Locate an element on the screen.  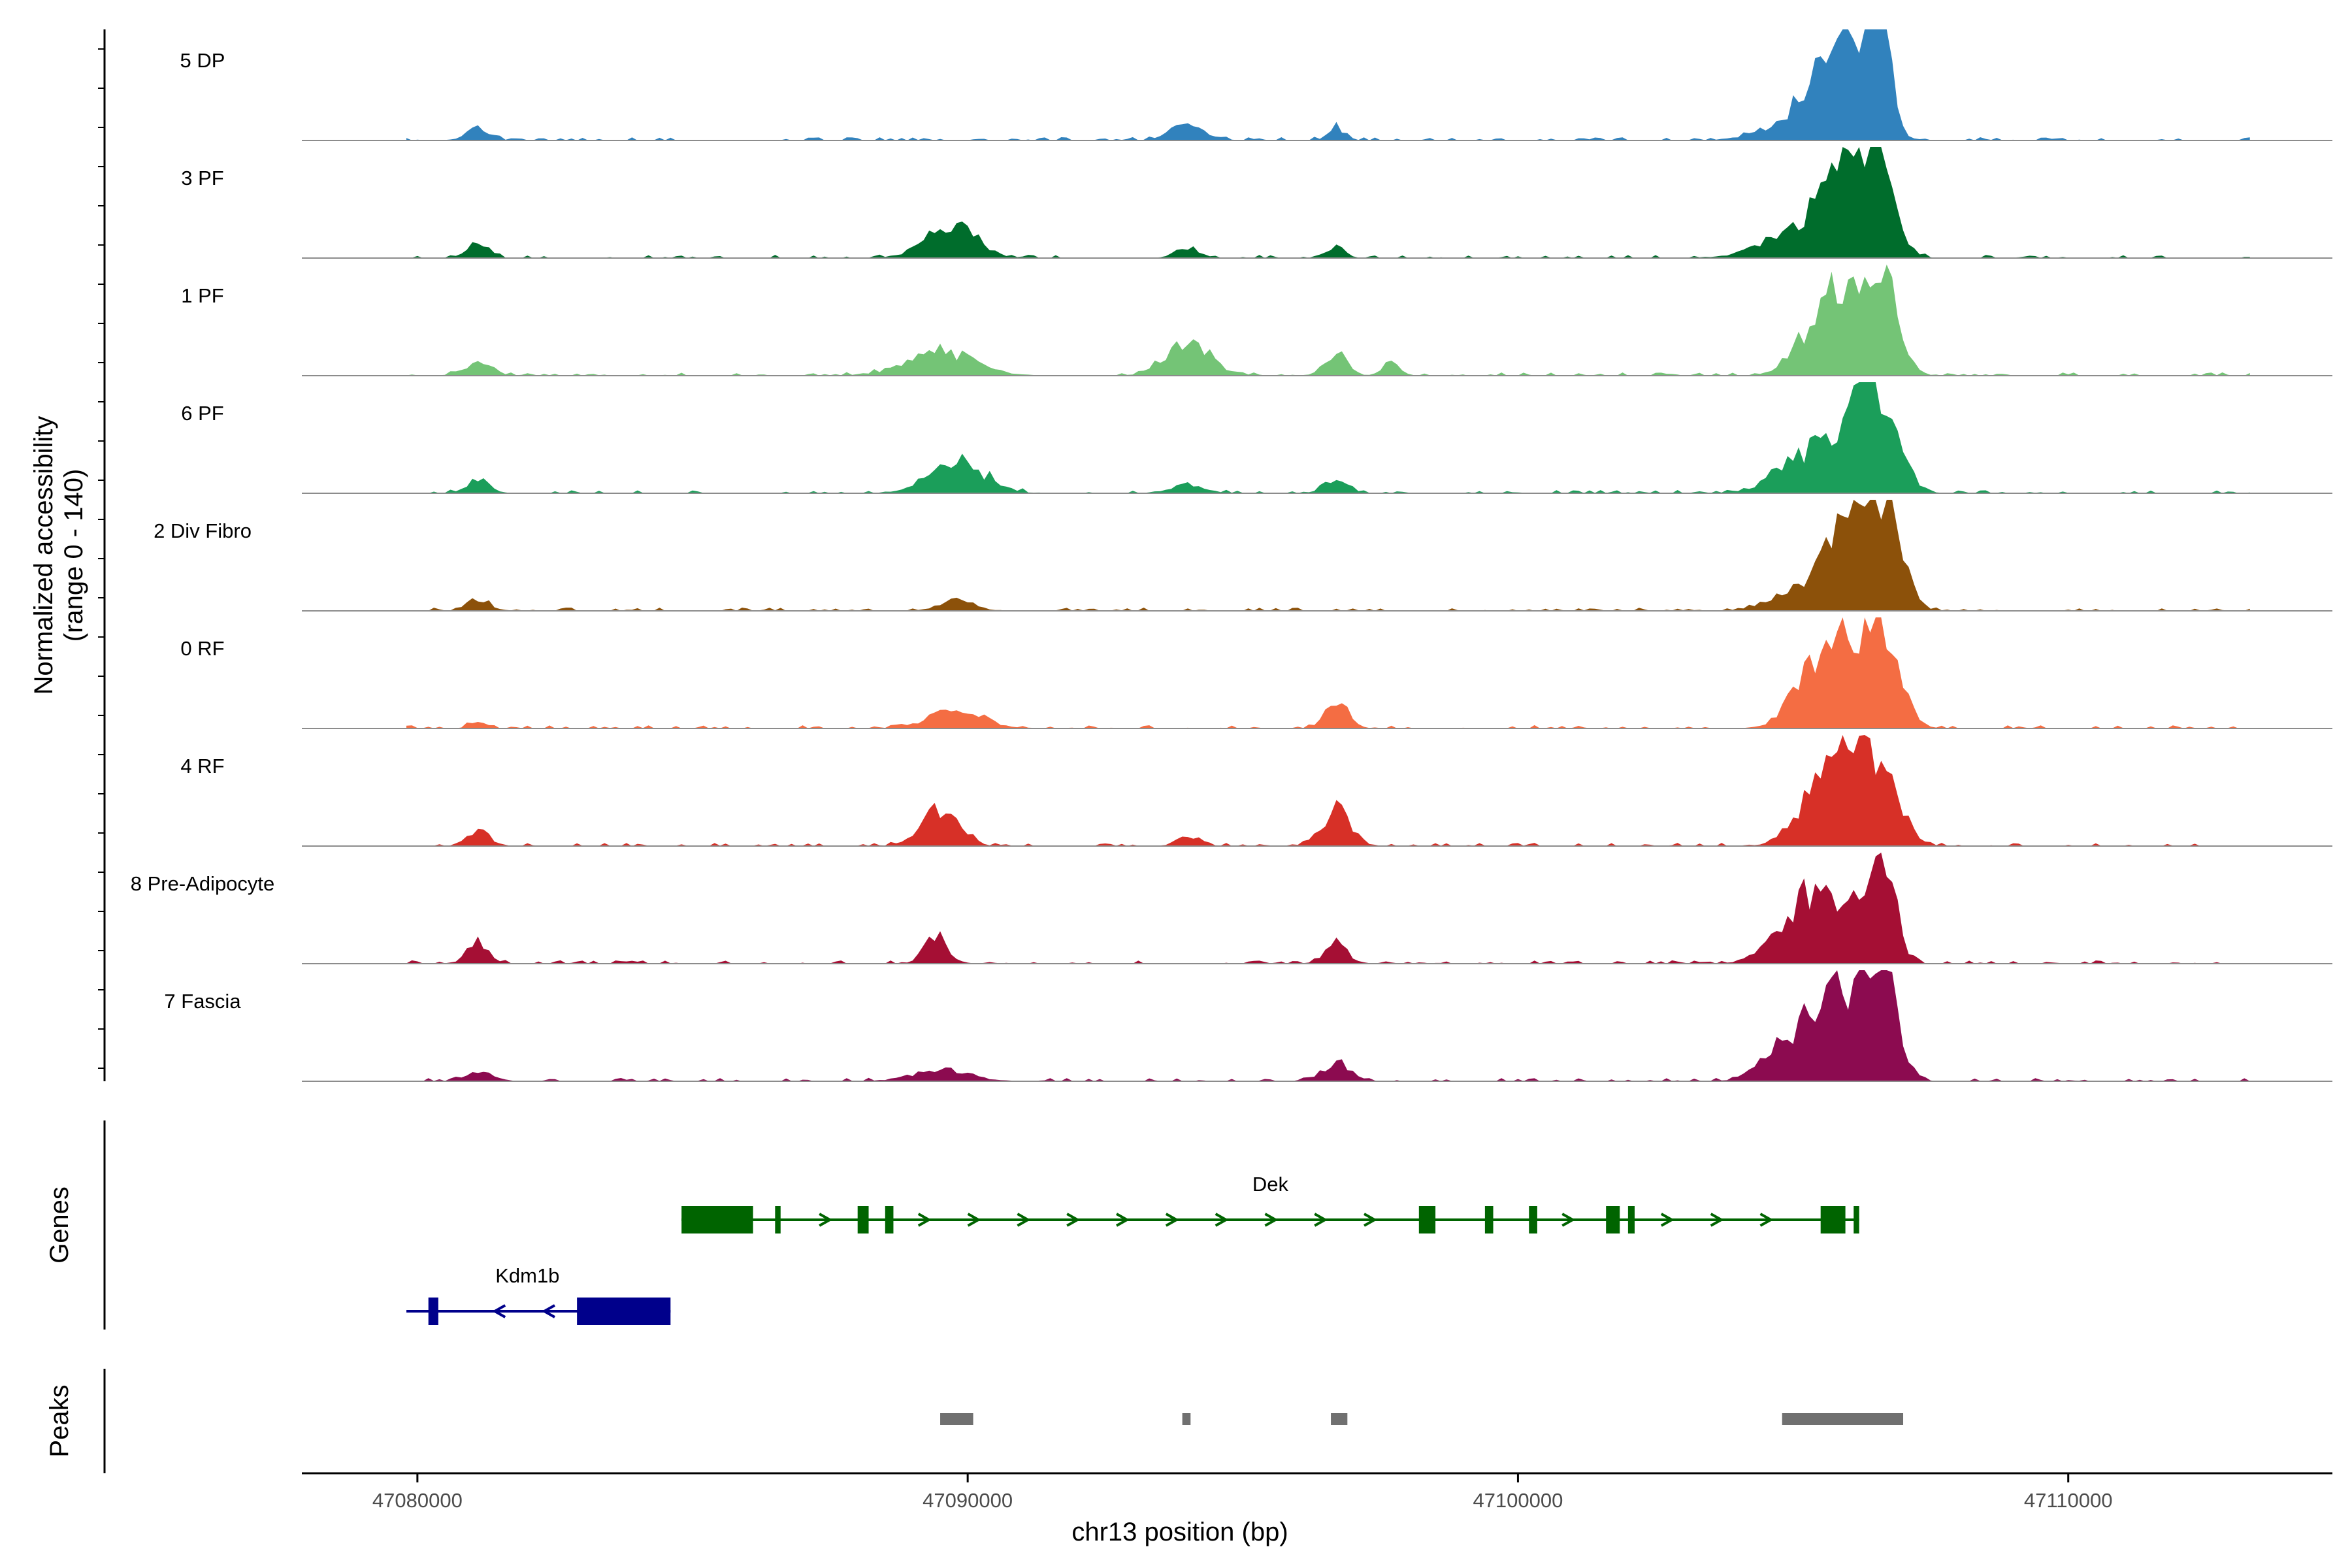
track-label: 3 PF is located at coordinates (202, 178).